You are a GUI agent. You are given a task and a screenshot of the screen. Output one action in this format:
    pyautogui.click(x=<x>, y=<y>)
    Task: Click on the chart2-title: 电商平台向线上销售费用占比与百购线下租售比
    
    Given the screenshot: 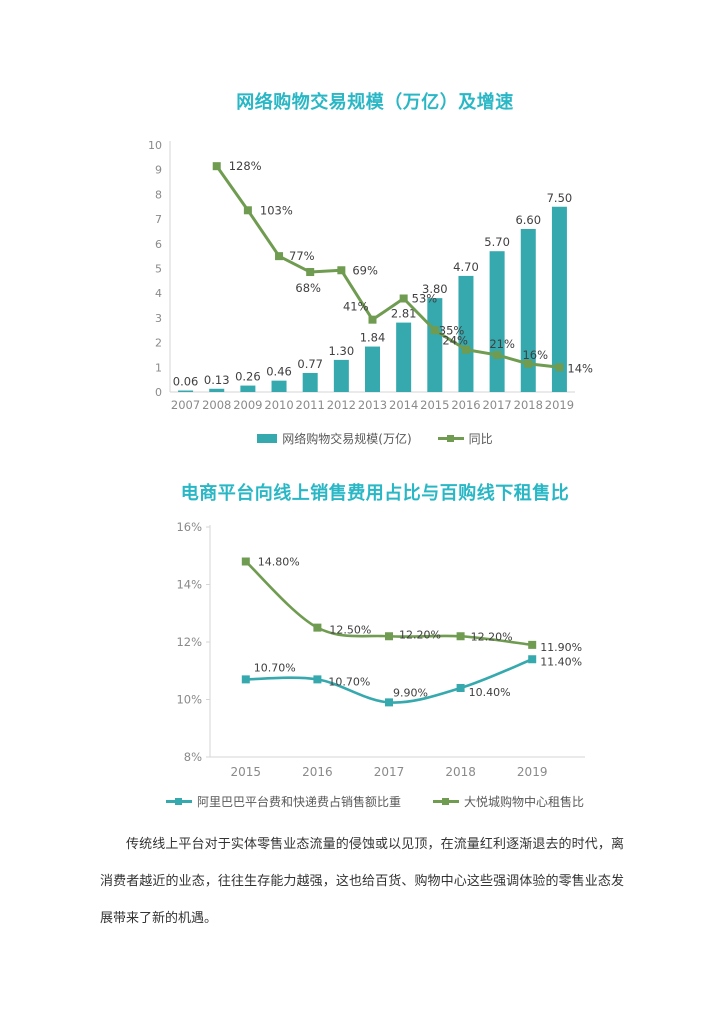 What is the action you would take?
    pyautogui.click(x=375, y=493)
    